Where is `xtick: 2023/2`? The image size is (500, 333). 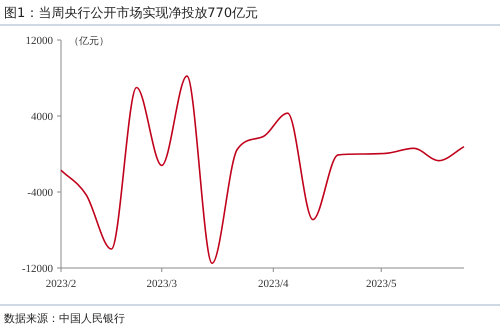
xtick: 2023/2 is located at coordinates (61, 284).